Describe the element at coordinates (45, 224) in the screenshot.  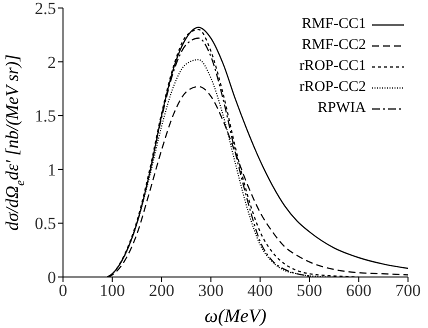
I see `y-tick-label: 0.5` at that location.